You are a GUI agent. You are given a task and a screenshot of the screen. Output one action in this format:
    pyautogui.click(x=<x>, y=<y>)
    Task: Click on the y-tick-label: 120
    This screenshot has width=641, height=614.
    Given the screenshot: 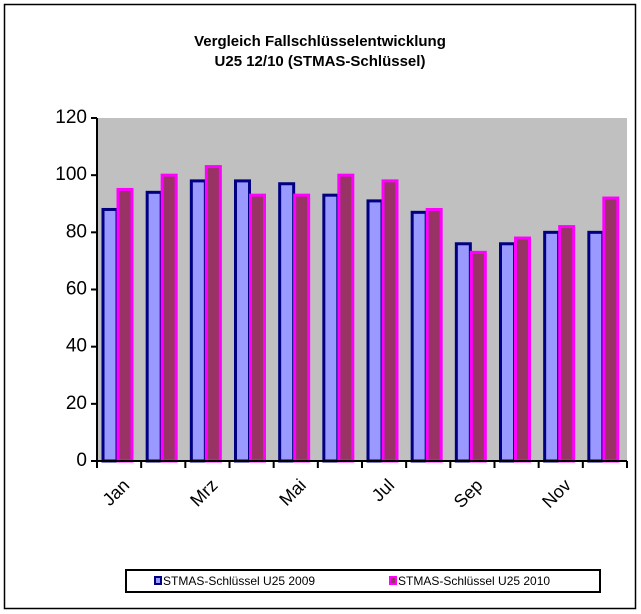 What is the action you would take?
    pyautogui.click(x=71, y=117)
    